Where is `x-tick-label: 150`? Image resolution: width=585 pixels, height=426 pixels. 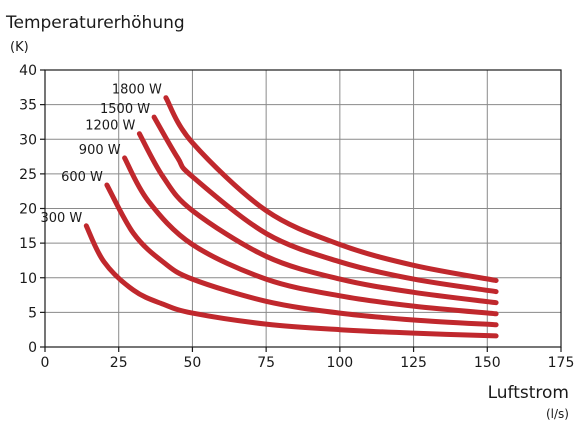 x-tick-label: 150 is located at coordinates (487, 363).